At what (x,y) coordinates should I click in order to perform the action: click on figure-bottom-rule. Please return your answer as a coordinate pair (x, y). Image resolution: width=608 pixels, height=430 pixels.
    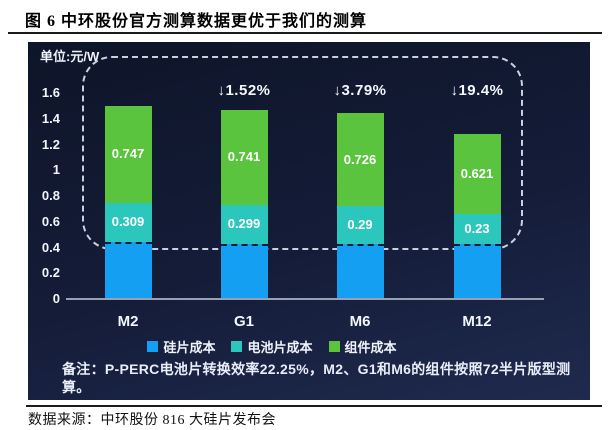
    Looking at the image, I should click on (314, 406).